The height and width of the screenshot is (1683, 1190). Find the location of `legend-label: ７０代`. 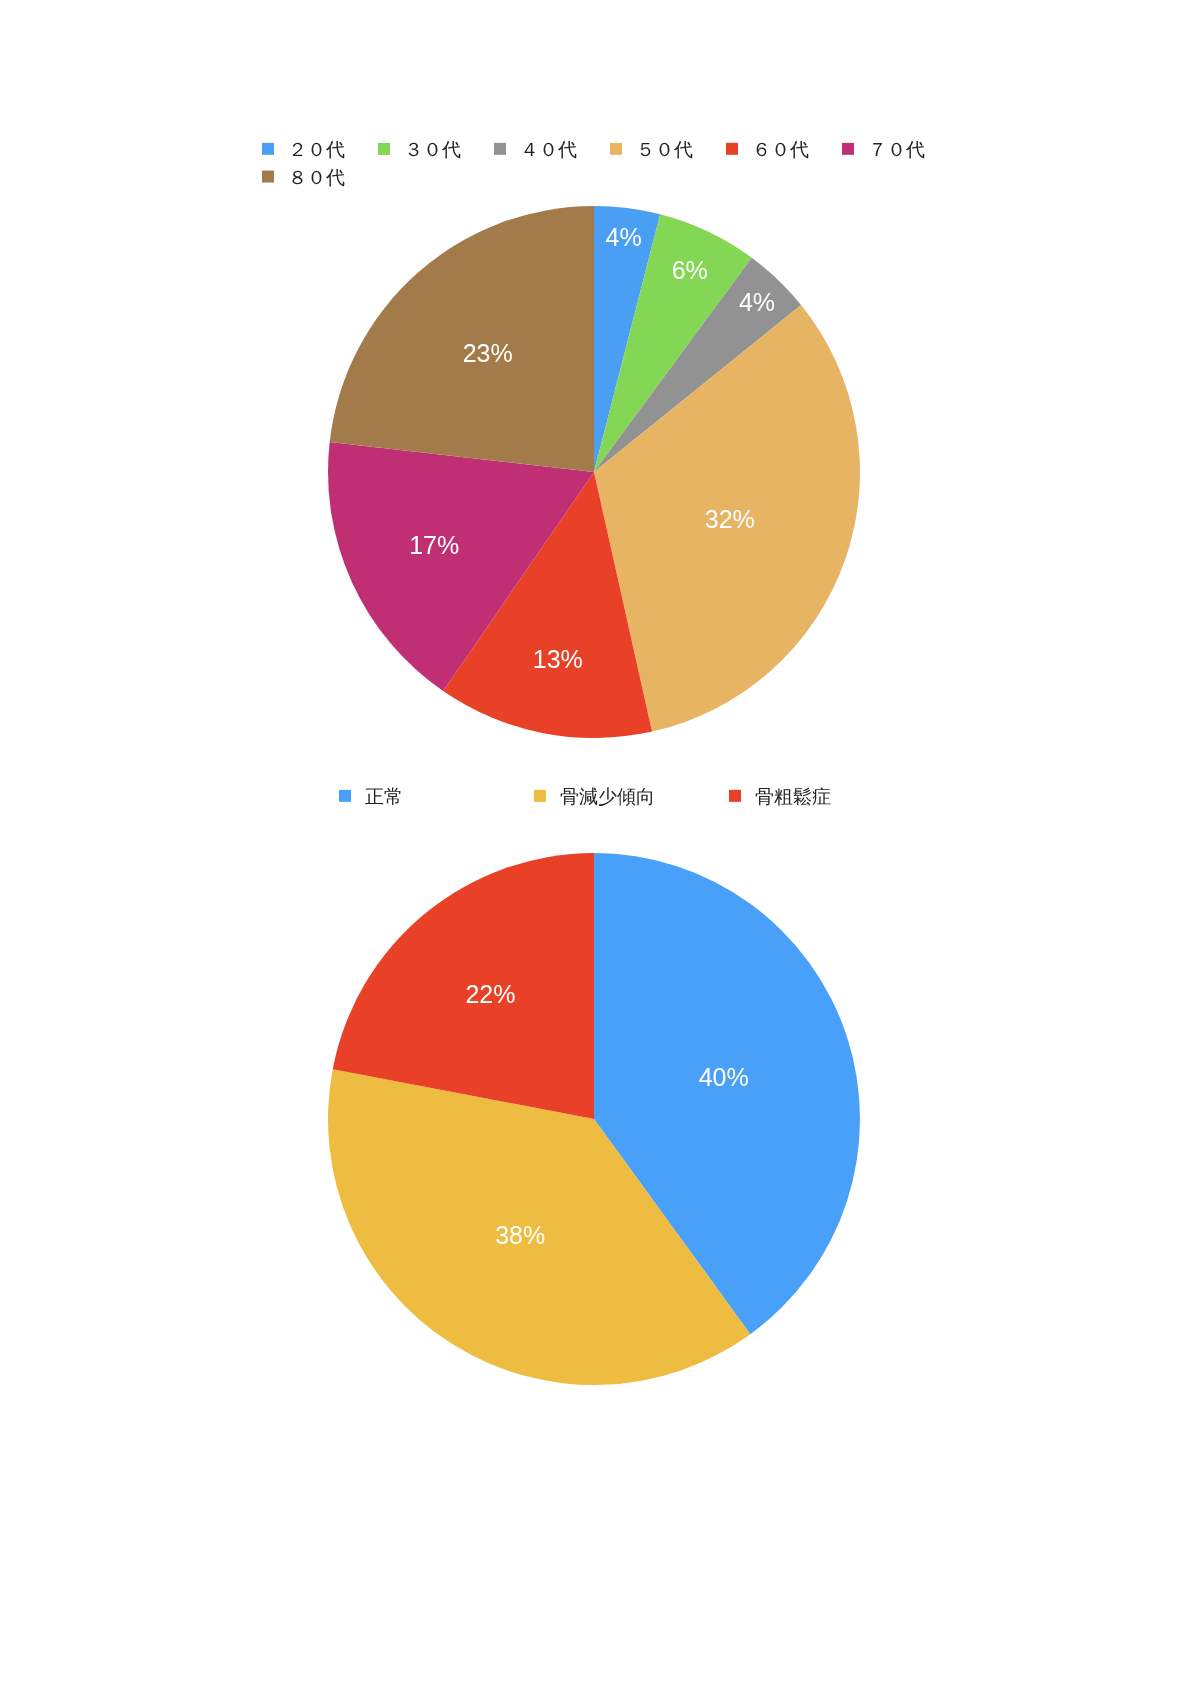

legend-label: ７０代 is located at coordinates (896, 150).